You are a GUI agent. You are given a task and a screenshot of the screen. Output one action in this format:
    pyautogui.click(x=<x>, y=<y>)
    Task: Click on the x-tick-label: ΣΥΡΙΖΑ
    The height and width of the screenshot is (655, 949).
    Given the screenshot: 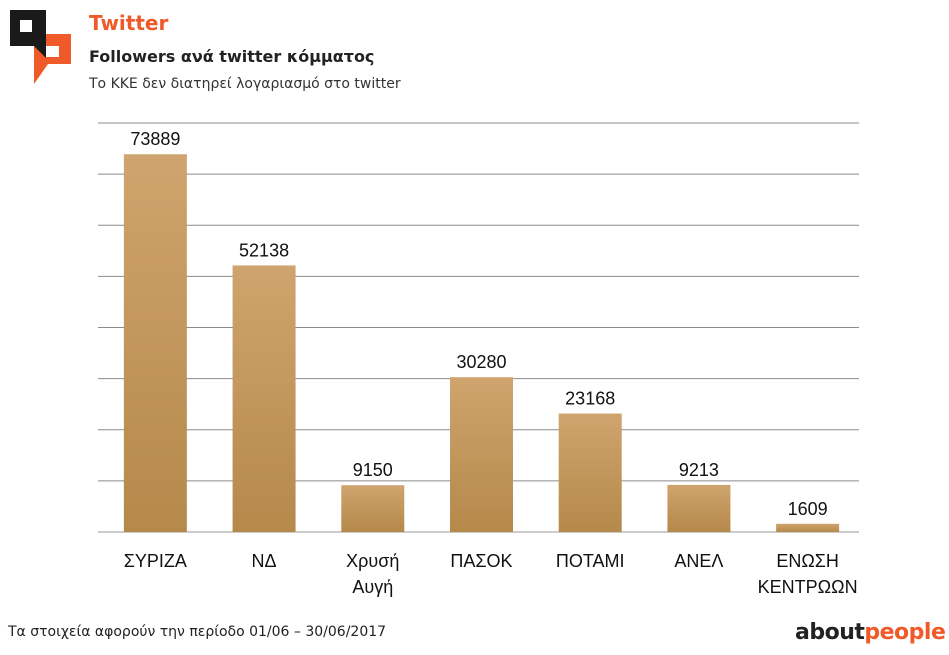 What is the action you would take?
    pyautogui.click(x=155, y=561)
    